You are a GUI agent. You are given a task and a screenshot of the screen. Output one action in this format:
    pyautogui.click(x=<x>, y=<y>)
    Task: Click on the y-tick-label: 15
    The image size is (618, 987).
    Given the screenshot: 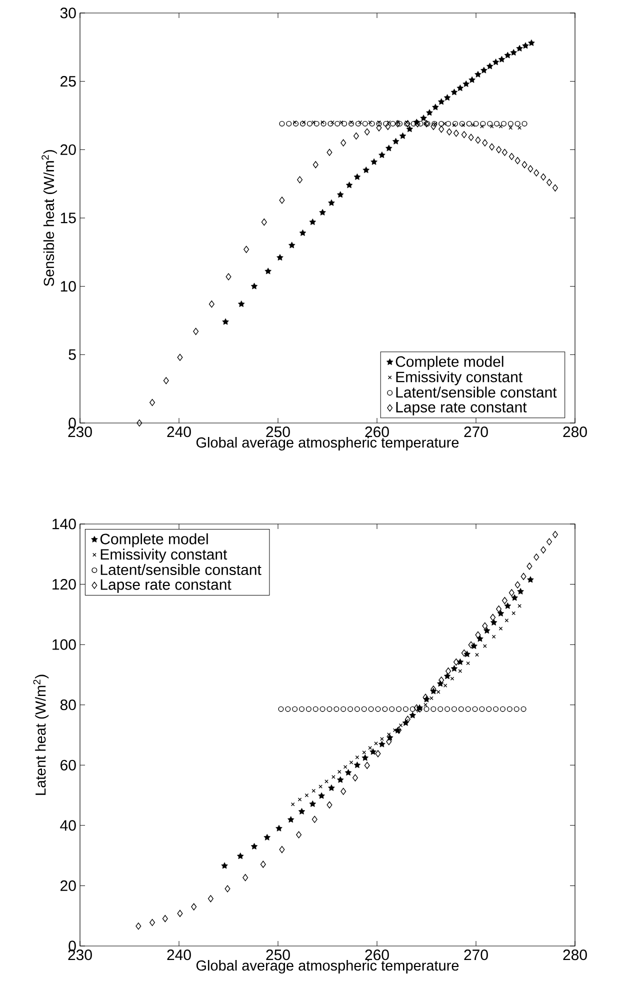 What is the action you would take?
    pyautogui.click(x=68, y=218)
    